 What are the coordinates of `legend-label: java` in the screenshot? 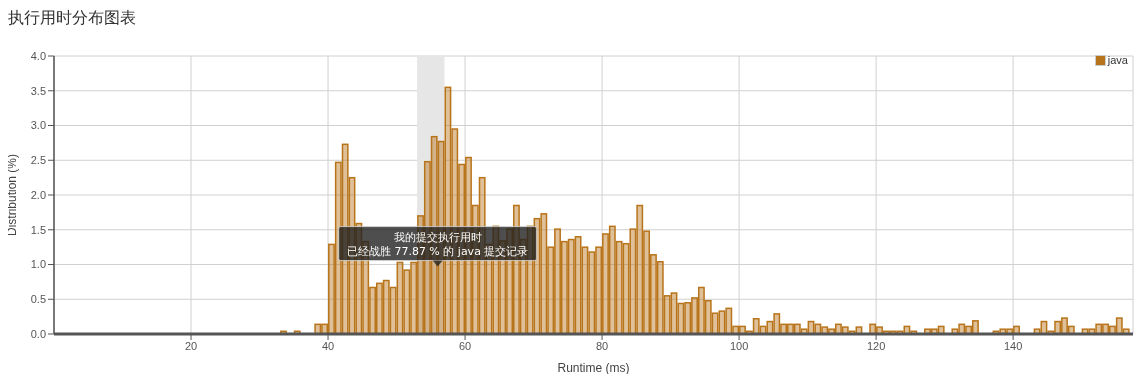 It's located at (1117, 60).